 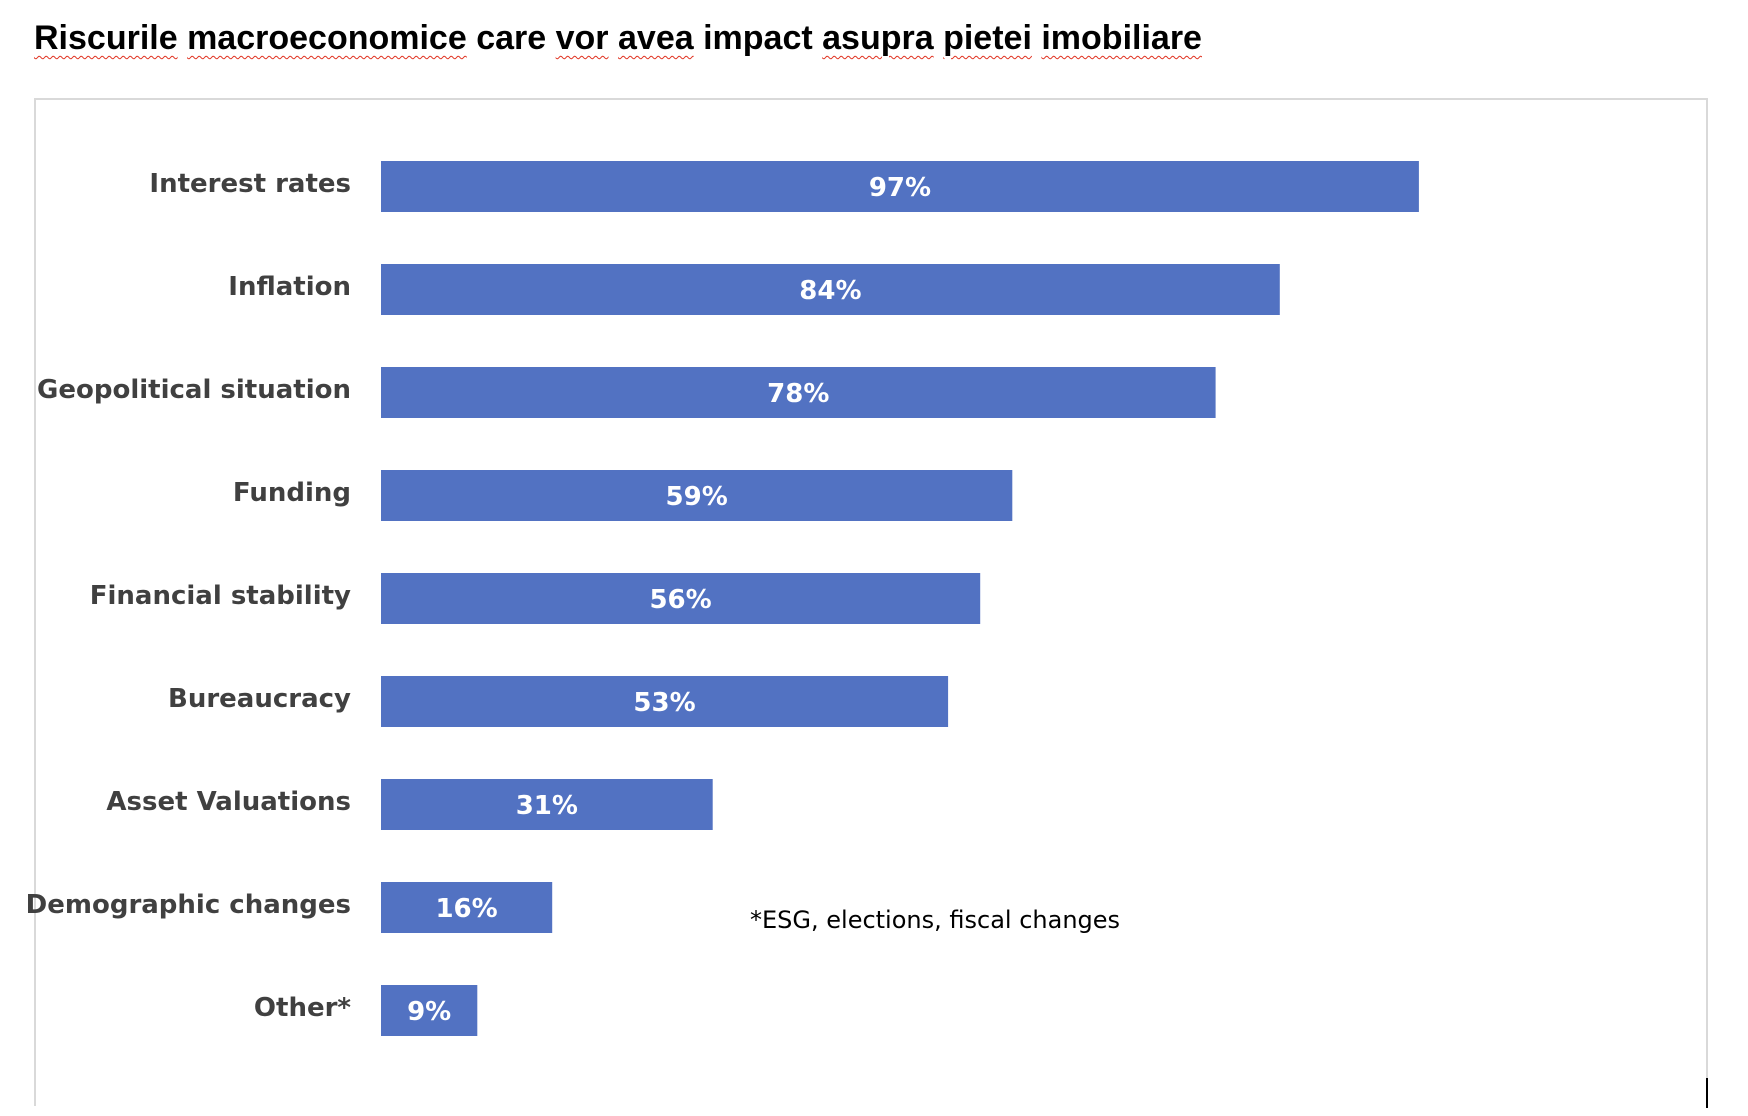 What do you see at coordinates (935, 920) in the screenshot?
I see `chart-footnote: *ESG, elections, fiscal changes` at bounding box center [935, 920].